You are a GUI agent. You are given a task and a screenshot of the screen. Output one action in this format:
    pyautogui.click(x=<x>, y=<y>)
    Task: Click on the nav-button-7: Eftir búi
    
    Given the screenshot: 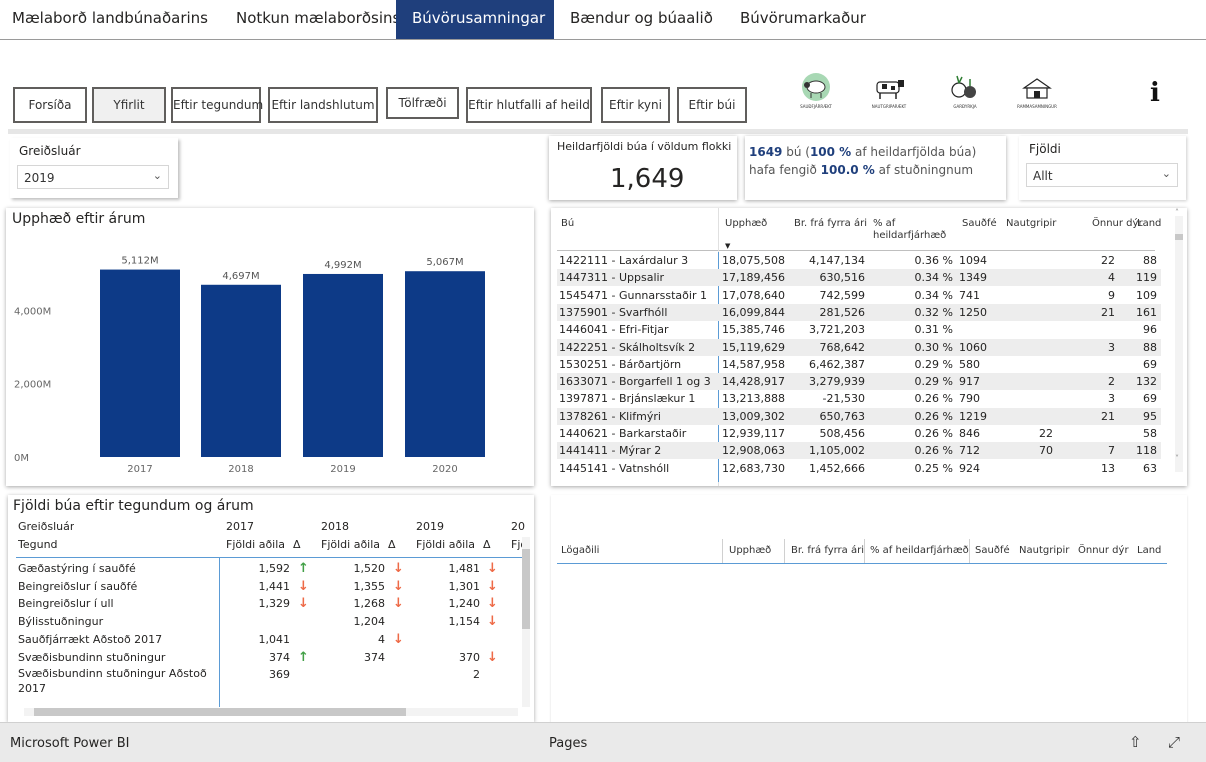 What is the action you would take?
    pyautogui.click(x=712, y=105)
    